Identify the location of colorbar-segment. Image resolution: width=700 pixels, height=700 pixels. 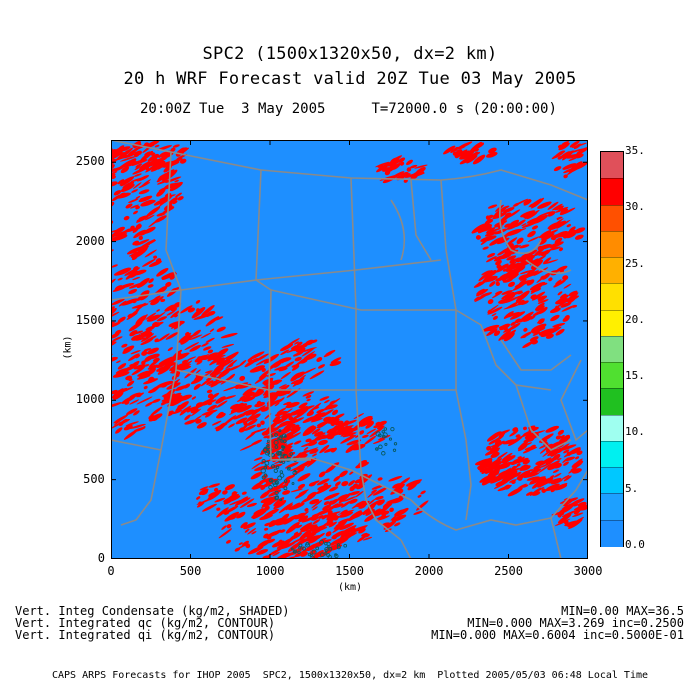
(612, 244).